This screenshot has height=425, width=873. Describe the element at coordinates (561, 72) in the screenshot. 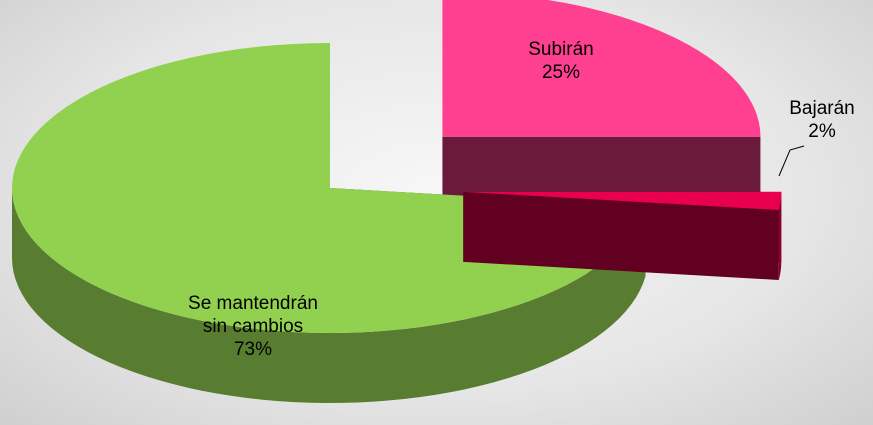

I see `value-label: 25%` at that location.